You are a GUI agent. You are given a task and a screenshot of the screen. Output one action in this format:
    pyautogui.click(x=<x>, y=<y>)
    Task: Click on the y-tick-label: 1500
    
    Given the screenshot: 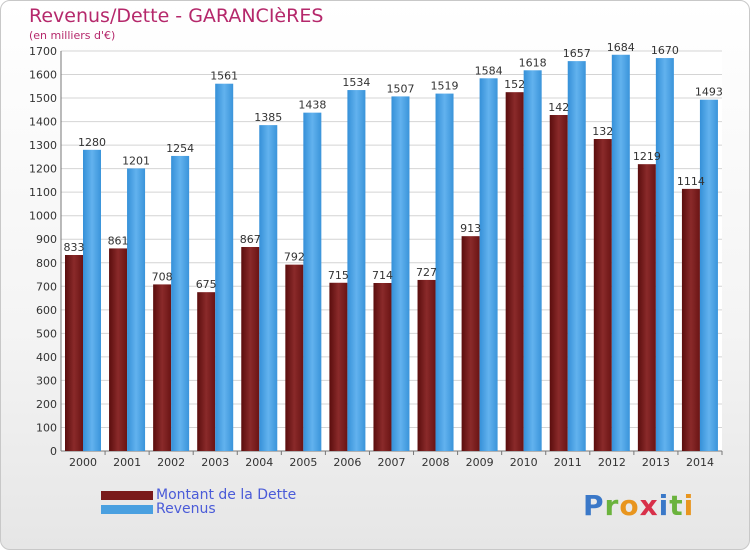 What is the action you would take?
    pyautogui.click(x=43, y=98)
    